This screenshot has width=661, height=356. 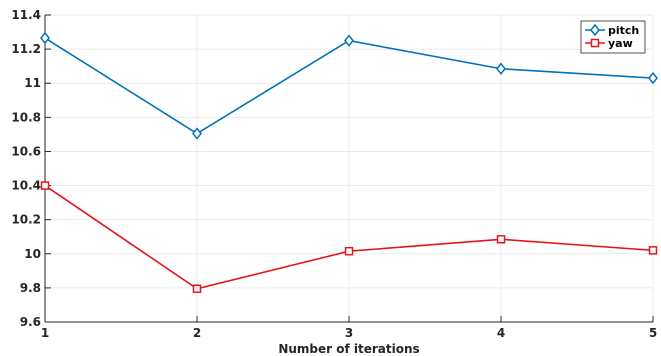 What do you see at coordinates (26, 151) in the screenshot?
I see `y-tick-label: 10.6` at bounding box center [26, 151].